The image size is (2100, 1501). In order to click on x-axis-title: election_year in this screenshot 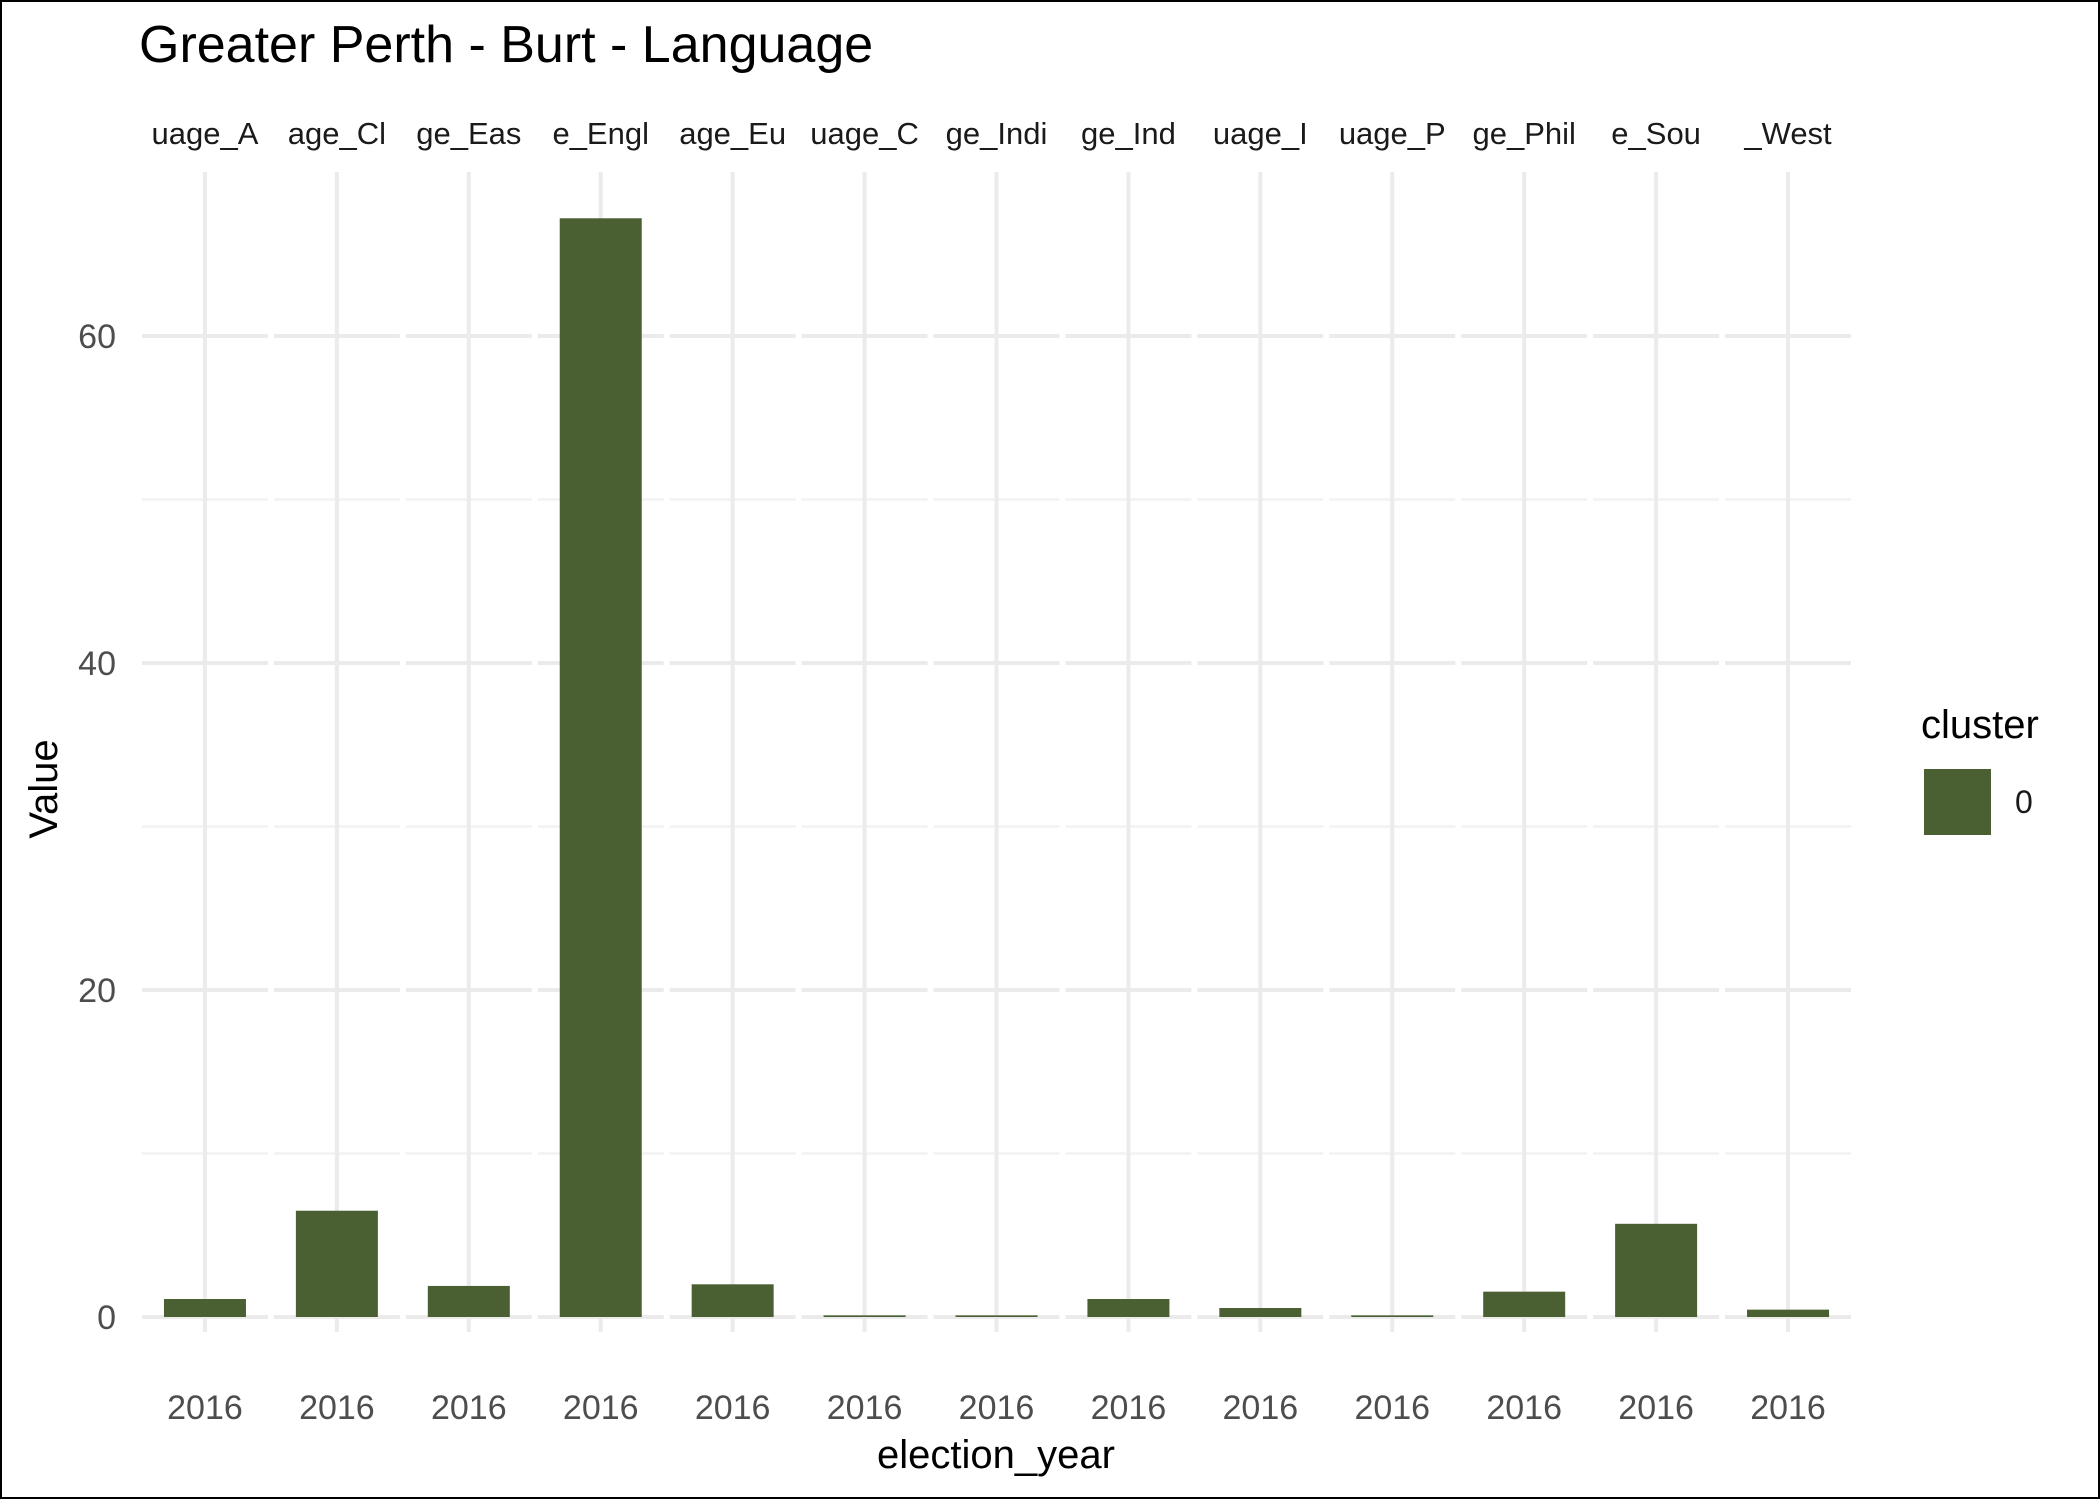, I will do `click(996, 1455)`.